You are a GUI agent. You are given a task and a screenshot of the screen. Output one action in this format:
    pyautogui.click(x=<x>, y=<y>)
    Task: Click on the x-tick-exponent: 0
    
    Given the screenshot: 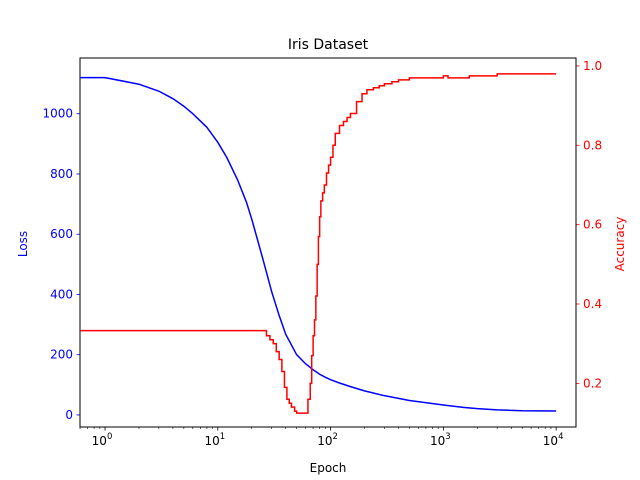 What is the action you would take?
    pyautogui.click(x=109, y=437)
    